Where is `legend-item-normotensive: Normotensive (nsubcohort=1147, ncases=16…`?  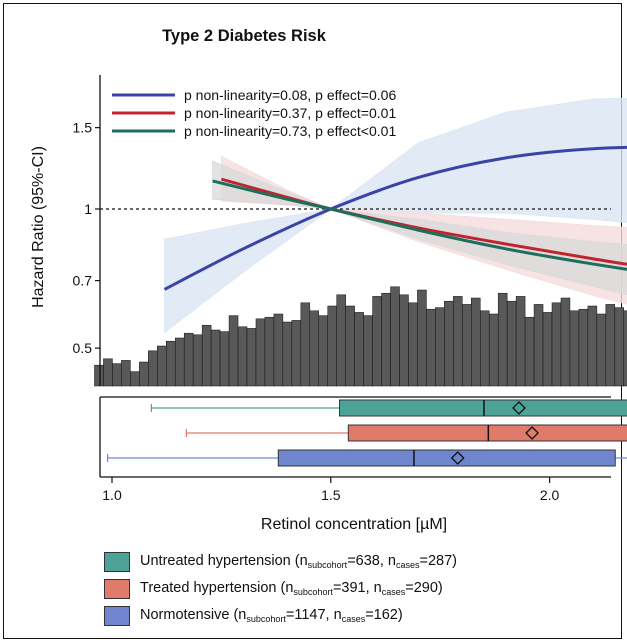
legend-item-normotensive: Normotensive (nsubcohort=1147, ncases=16… is located at coordinates (280, 615).